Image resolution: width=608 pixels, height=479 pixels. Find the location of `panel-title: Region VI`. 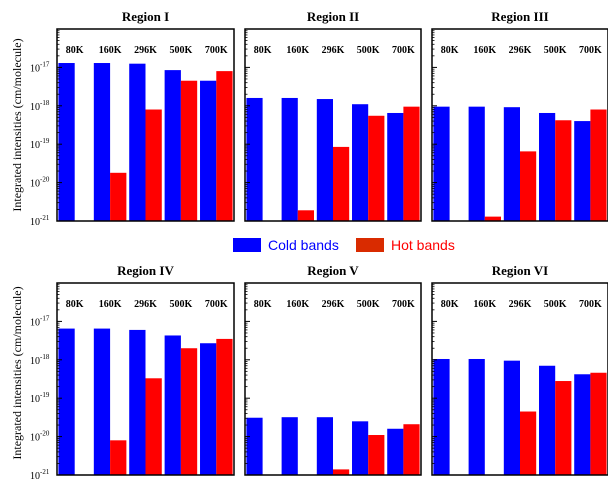

panel-title: Region VI is located at coordinates (520, 270).